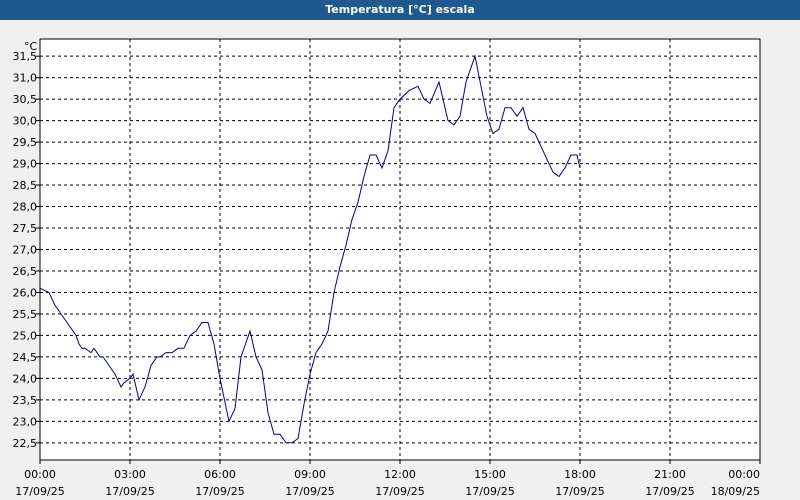 This screenshot has height=500, width=800. I want to click on x-tick-time: 09:00, so click(310, 474).